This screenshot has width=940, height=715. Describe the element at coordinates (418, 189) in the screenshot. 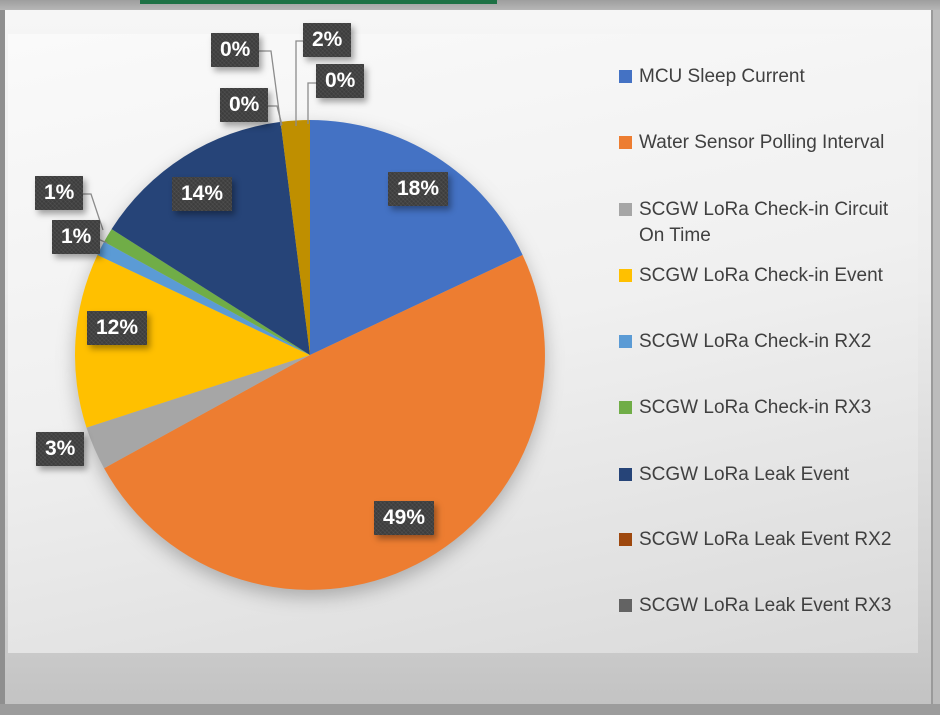

I see `data-label: 18%` at that location.